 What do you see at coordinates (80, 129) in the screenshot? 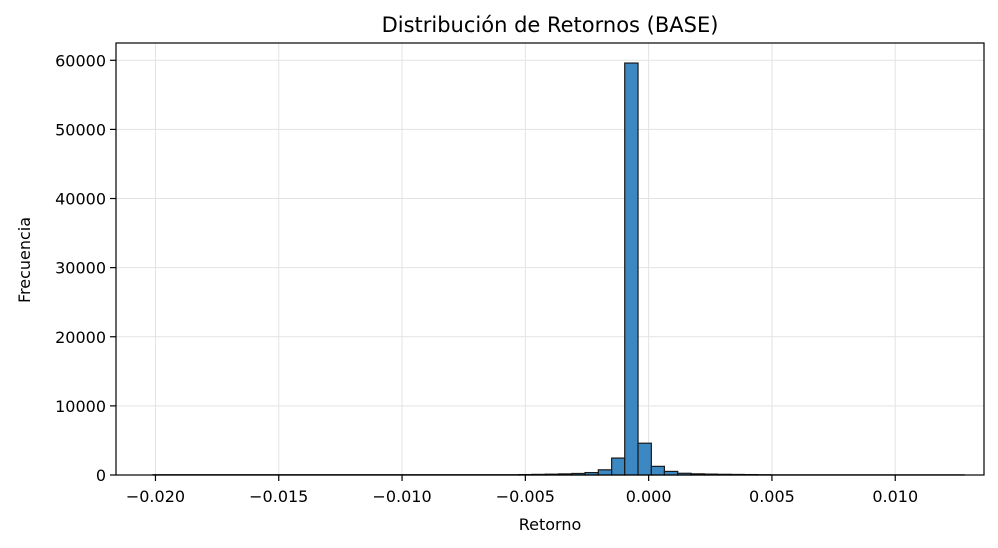
I see `y-tick-label: 50000` at bounding box center [80, 129].